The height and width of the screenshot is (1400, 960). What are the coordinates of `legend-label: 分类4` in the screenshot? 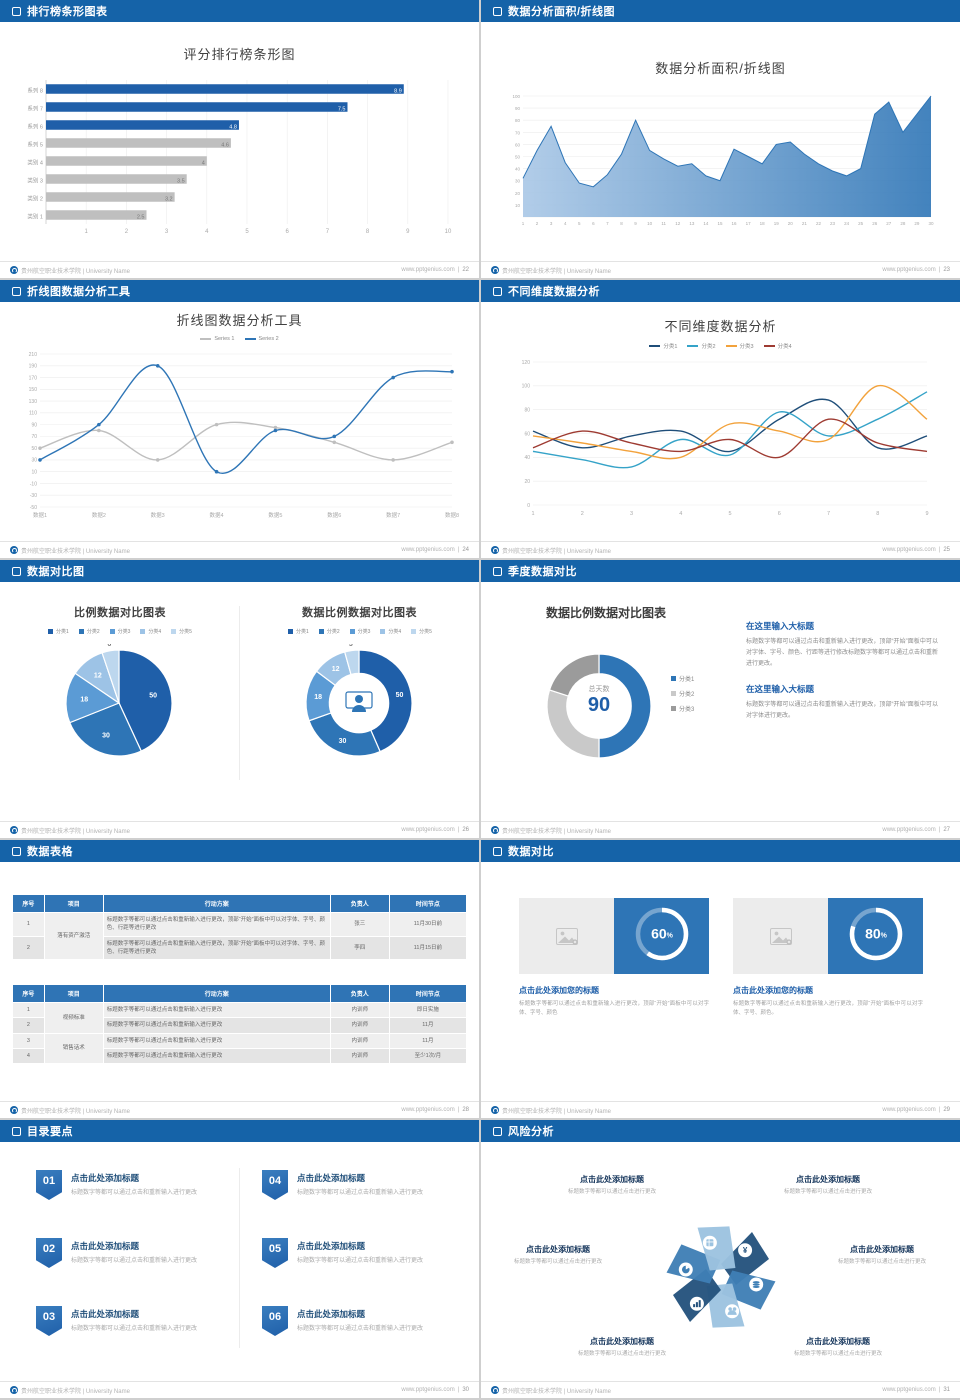 It's located at (155, 632).